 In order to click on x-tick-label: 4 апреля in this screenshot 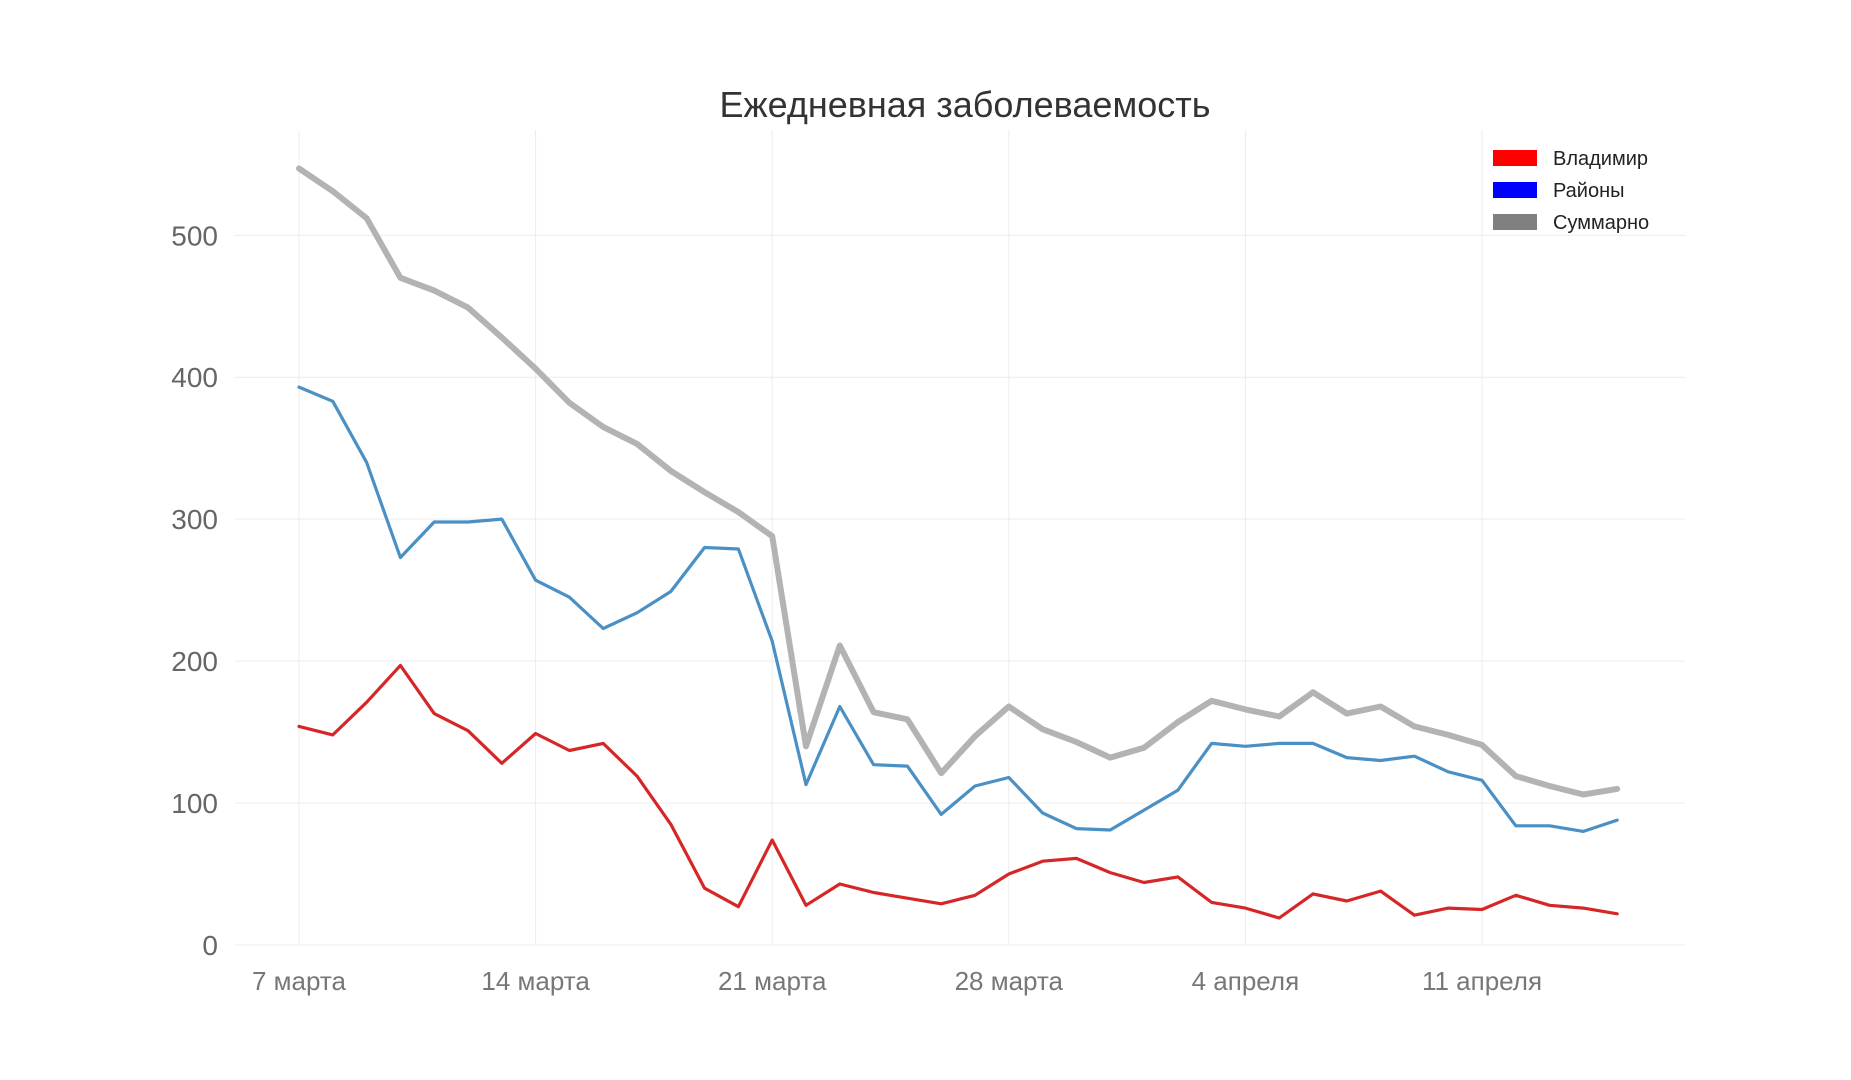, I will do `click(1246, 981)`.